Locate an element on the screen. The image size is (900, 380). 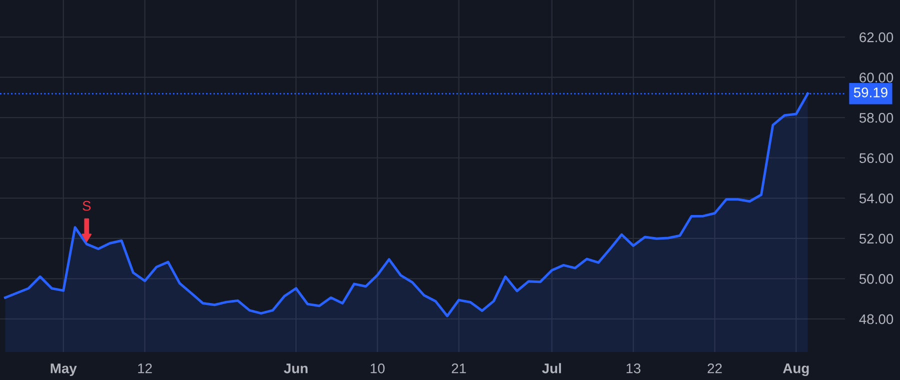
y-tick-label: 48.00 is located at coordinates (876, 319).